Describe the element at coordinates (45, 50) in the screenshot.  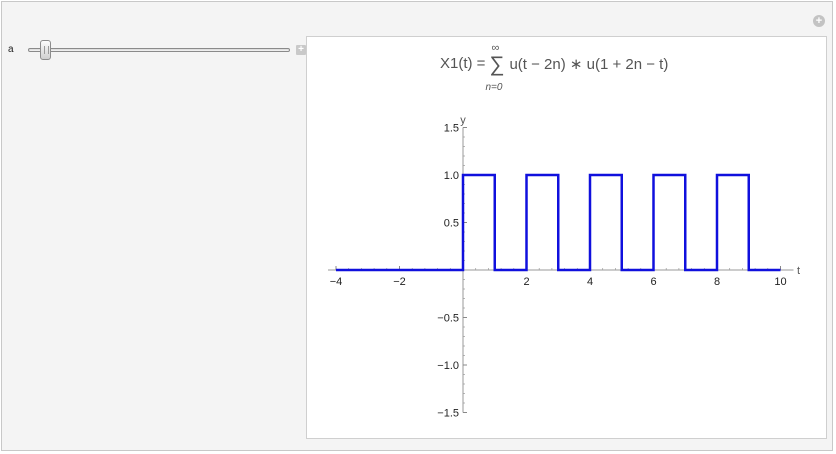
I see `slider-thumb` at that location.